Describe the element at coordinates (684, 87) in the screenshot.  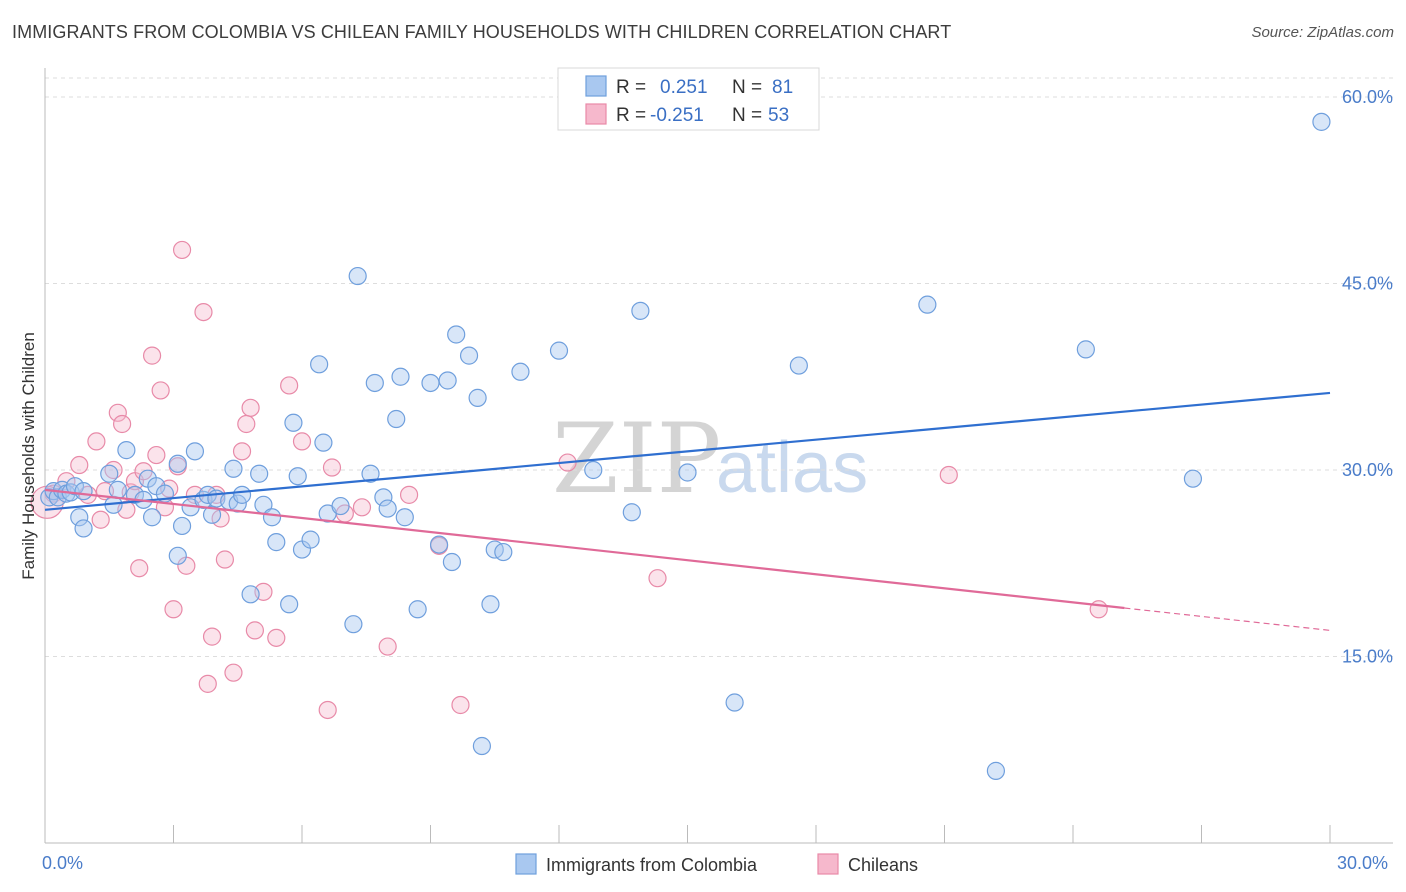
I see `legend-r-value-blue: 0.251` at that location.